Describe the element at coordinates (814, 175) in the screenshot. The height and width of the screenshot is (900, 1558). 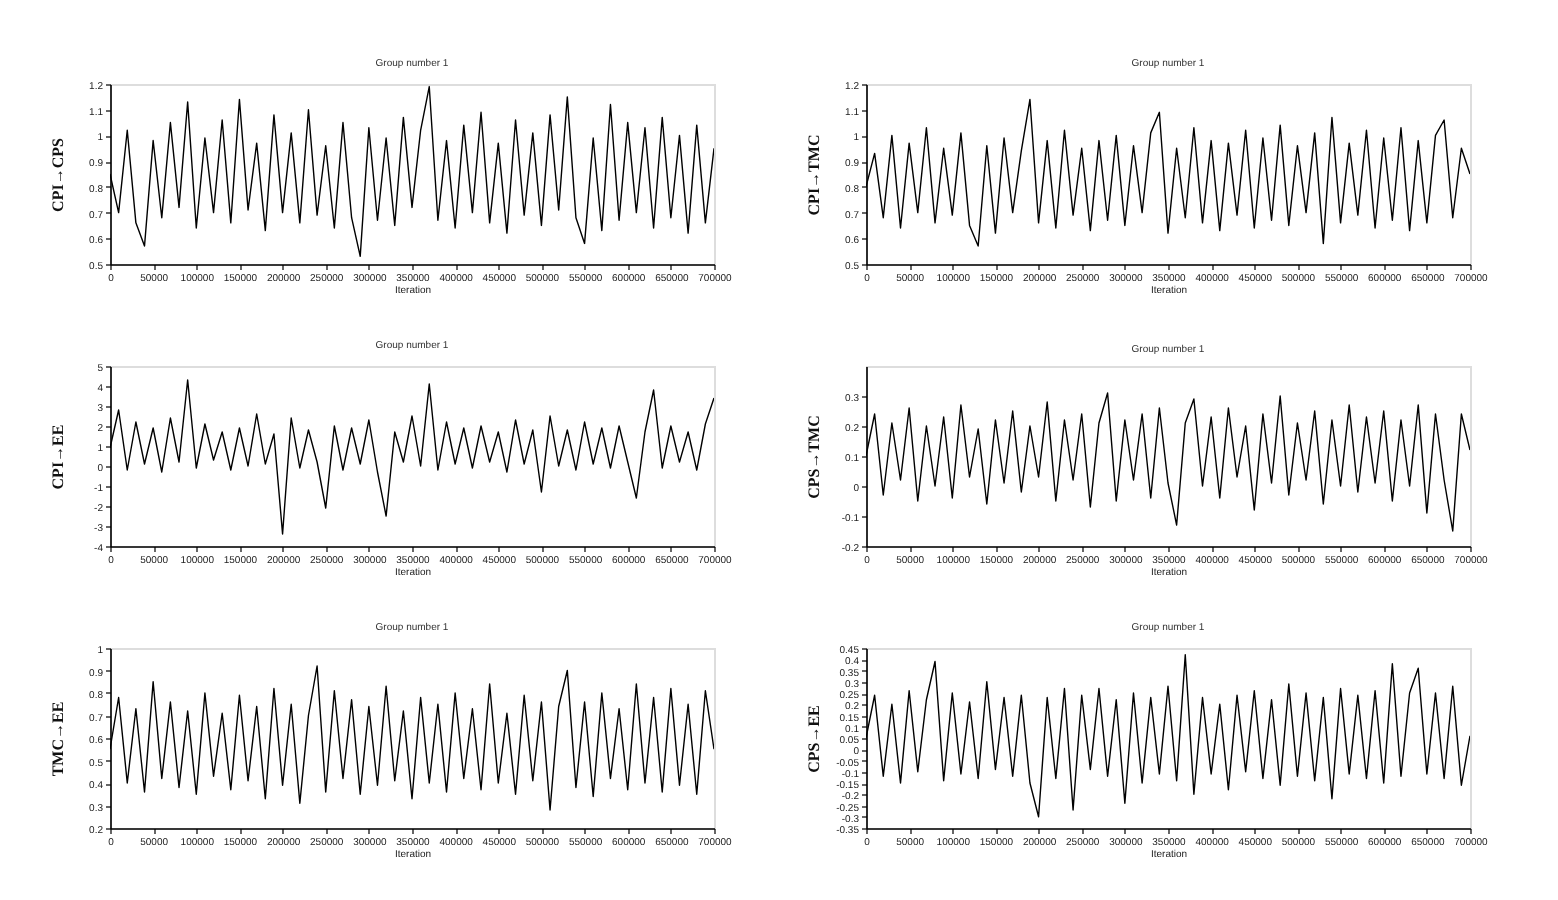
I see `y-axis-title: CPI→TMC` at that location.